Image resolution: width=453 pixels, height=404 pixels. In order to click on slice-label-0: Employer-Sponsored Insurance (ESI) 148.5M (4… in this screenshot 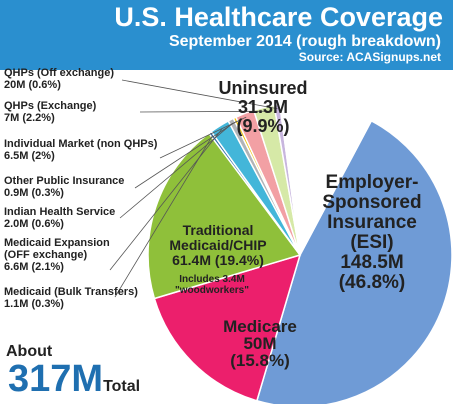, I will do `click(371, 232)`.